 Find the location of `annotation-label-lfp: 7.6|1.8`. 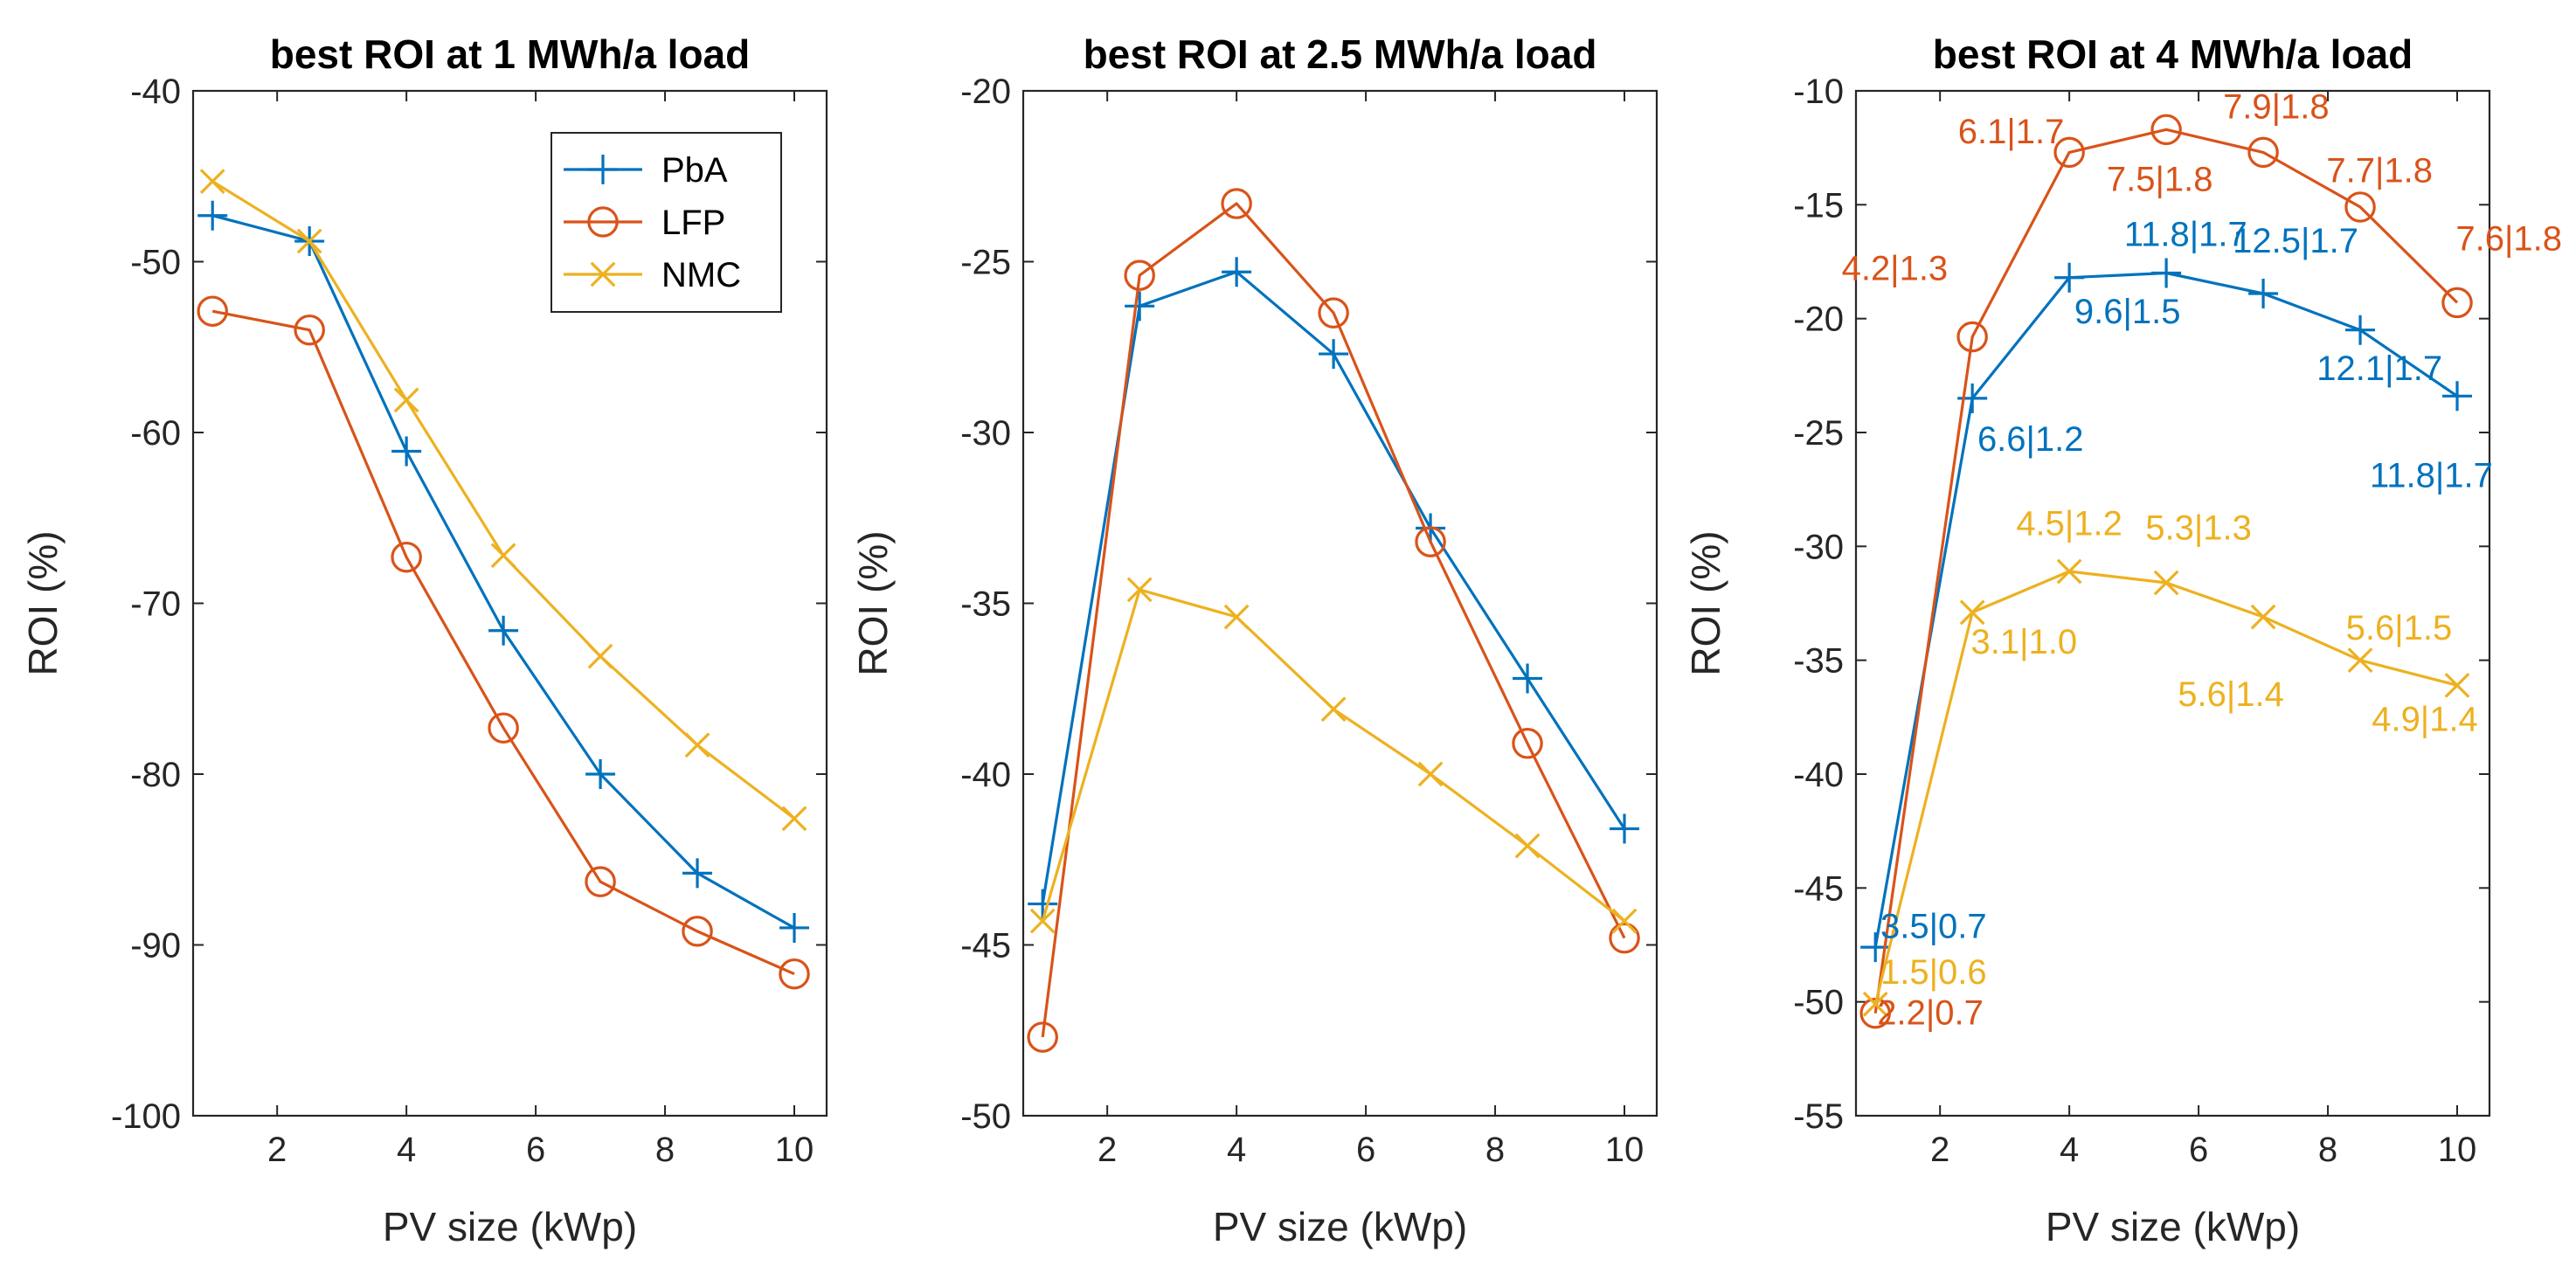

annotation-label-lfp: 7.6|1.8 is located at coordinates (2508, 239).